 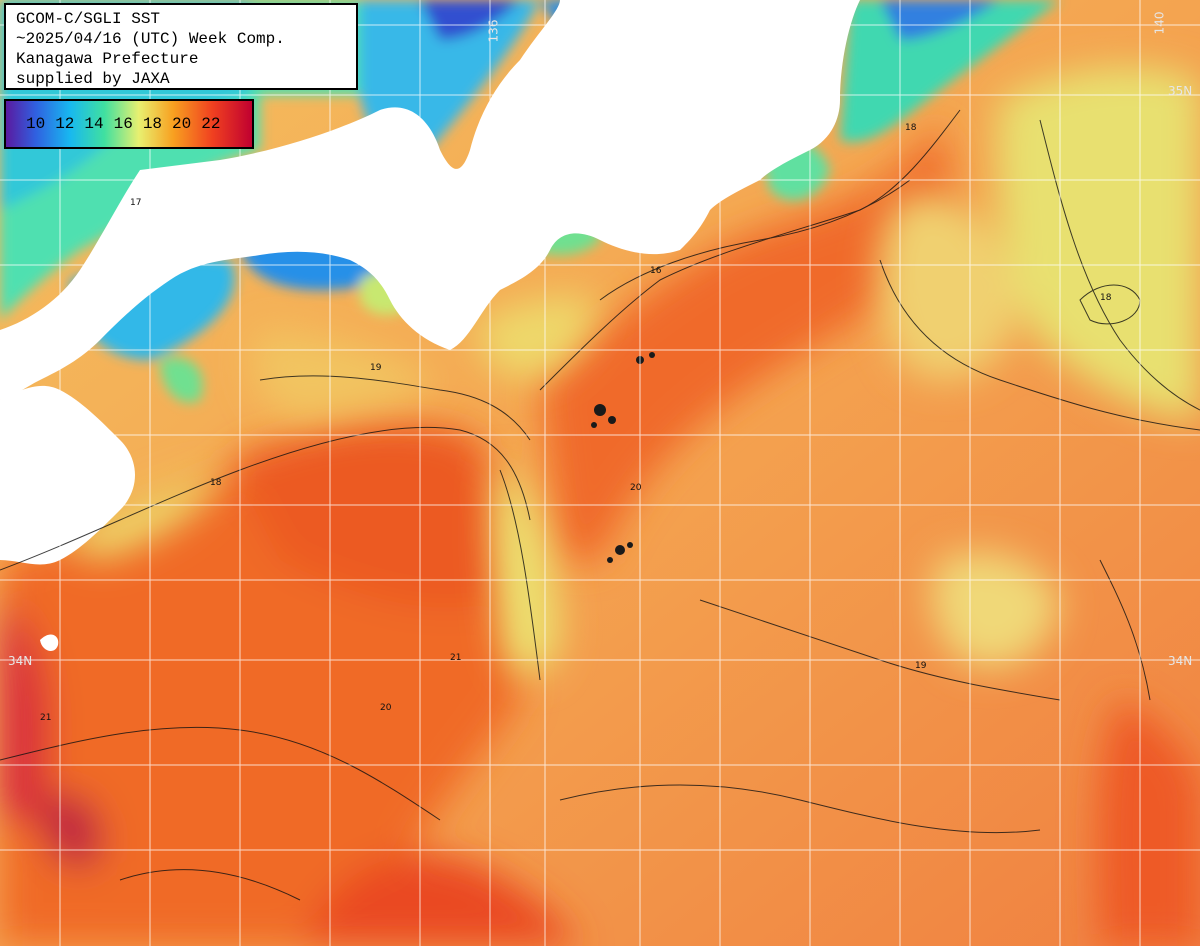 What do you see at coordinates (36, 124) in the screenshot?
I see `legend-tick: 10` at bounding box center [36, 124].